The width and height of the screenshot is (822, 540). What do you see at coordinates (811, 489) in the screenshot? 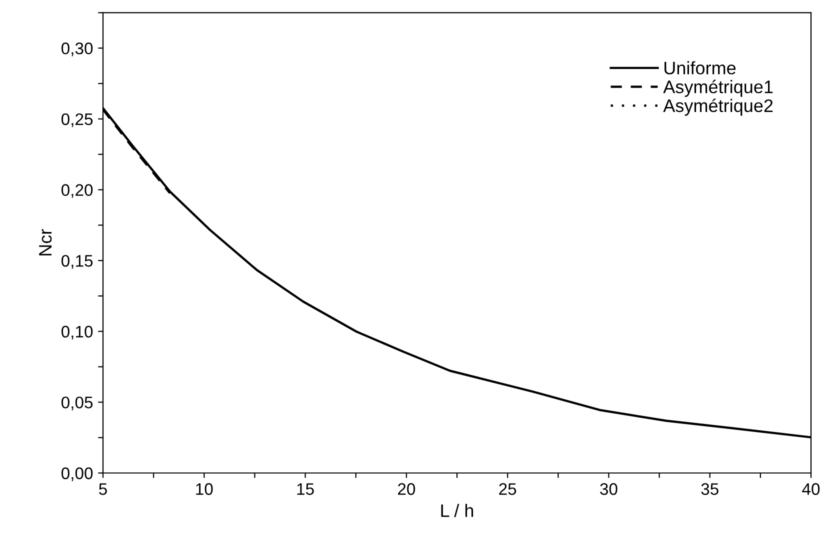
I see `x-tick-label: 40` at bounding box center [811, 489].